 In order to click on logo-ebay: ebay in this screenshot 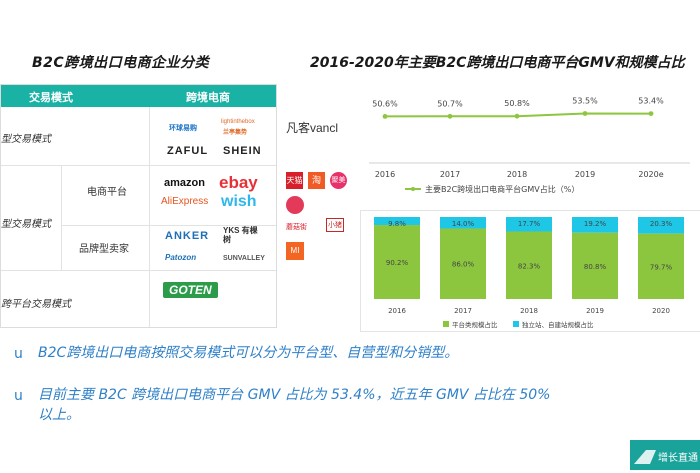, I will do `click(238, 182)`.